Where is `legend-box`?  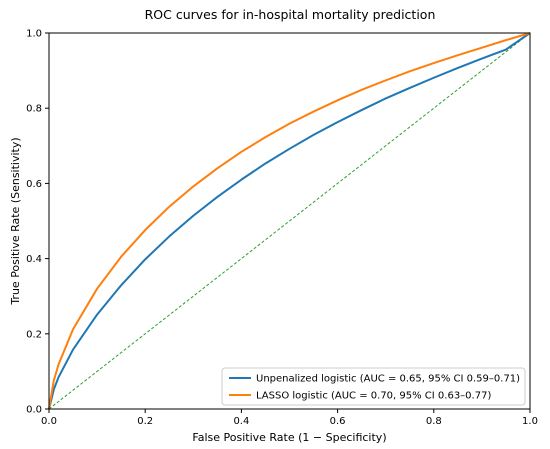 legend-box is located at coordinates (373, 386).